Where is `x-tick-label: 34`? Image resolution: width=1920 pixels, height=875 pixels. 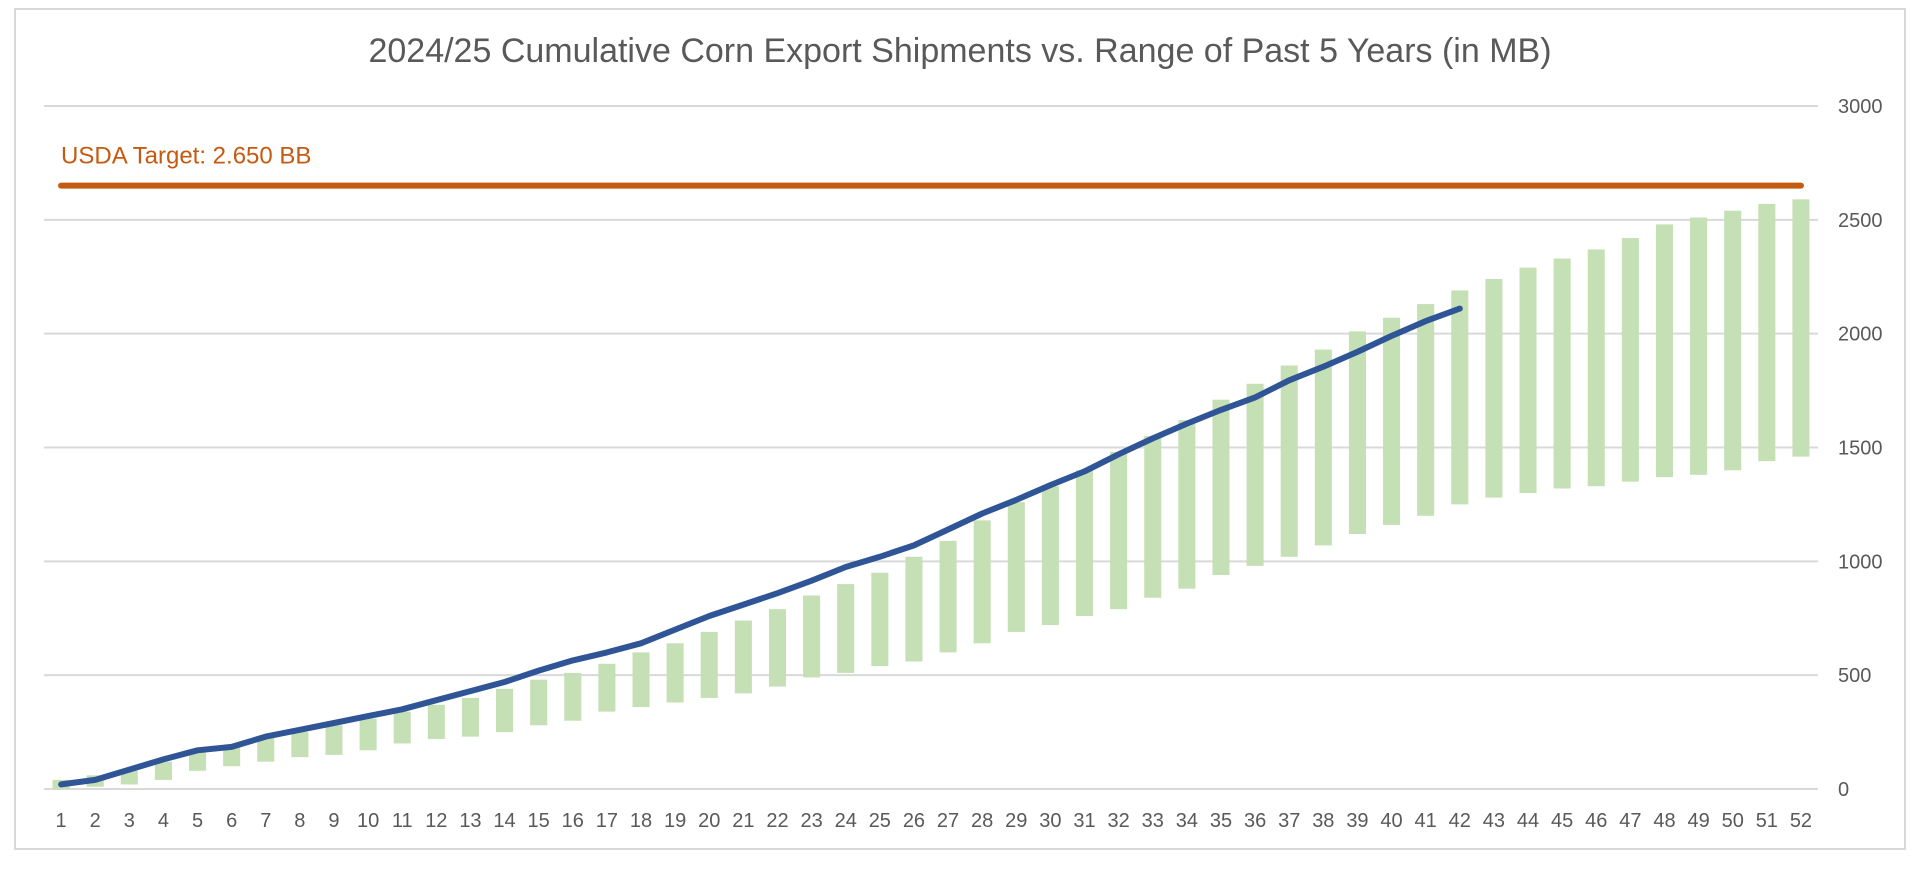
x-tick-label: 34 is located at coordinates (1187, 821).